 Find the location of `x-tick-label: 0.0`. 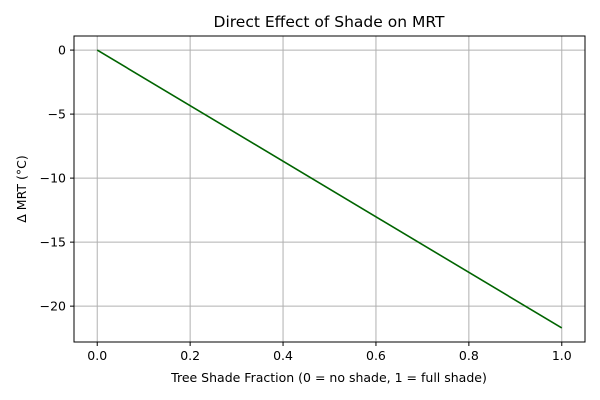

x-tick-label: 0.0 is located at coordinates (97, 355).